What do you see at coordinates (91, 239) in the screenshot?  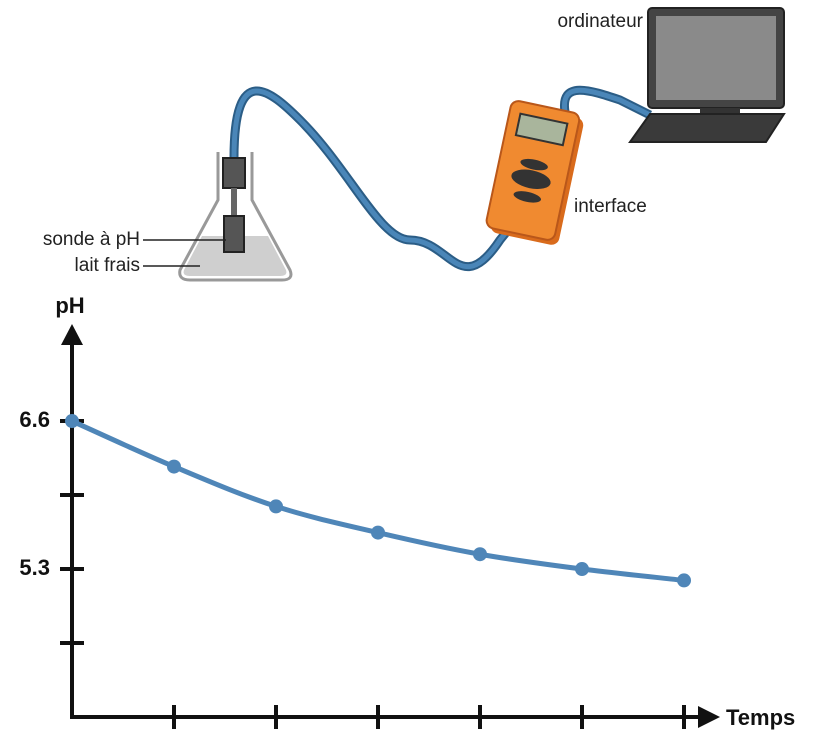 I see `probe-label: sonde à pH` at bounding box center [91, 239].